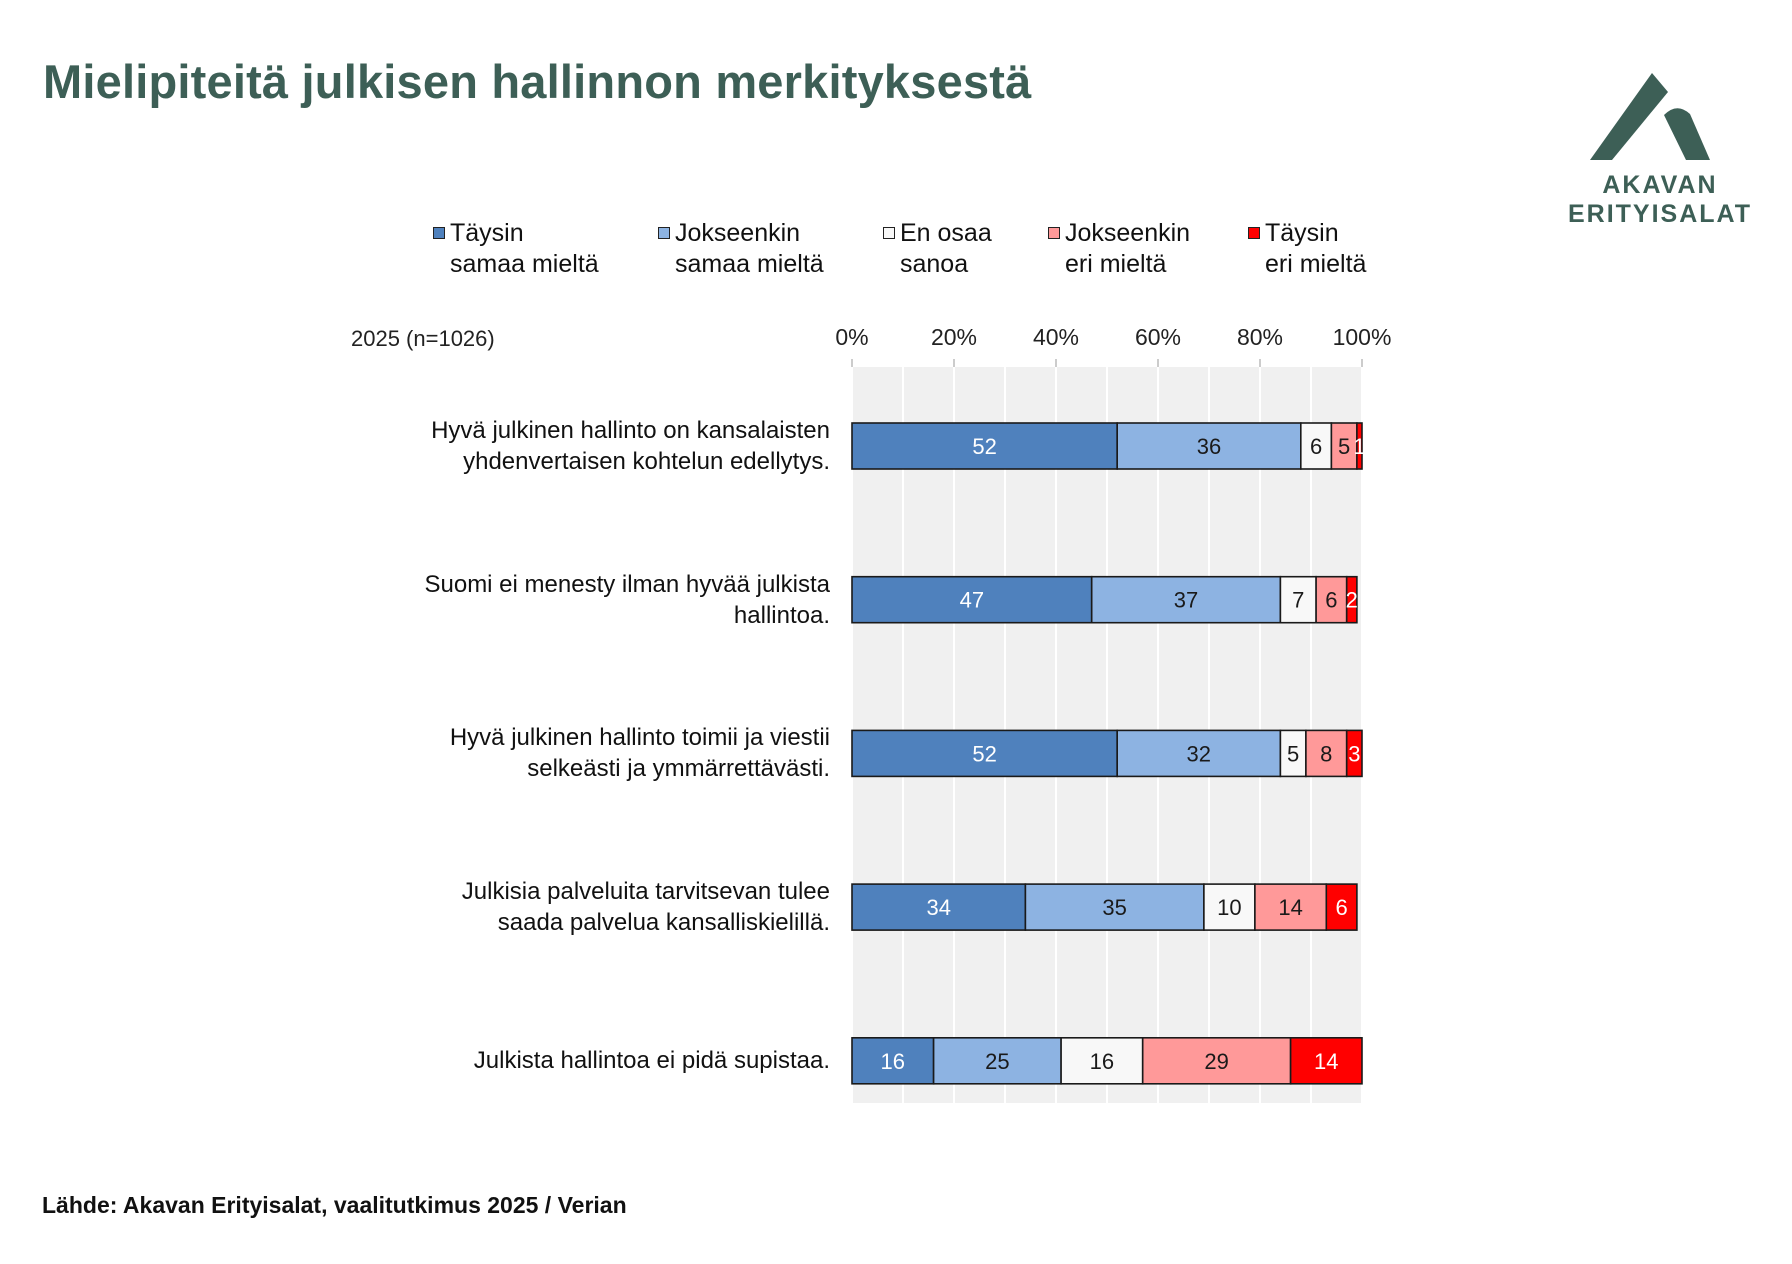 The height and width of the screenshot is (1264, 1792). What do you see at coordinates (645, 892) in the screenshot?
I see `category-label-line: Julkisia palveluita tarvitsevan tulee` at bounding box center [645, 892].